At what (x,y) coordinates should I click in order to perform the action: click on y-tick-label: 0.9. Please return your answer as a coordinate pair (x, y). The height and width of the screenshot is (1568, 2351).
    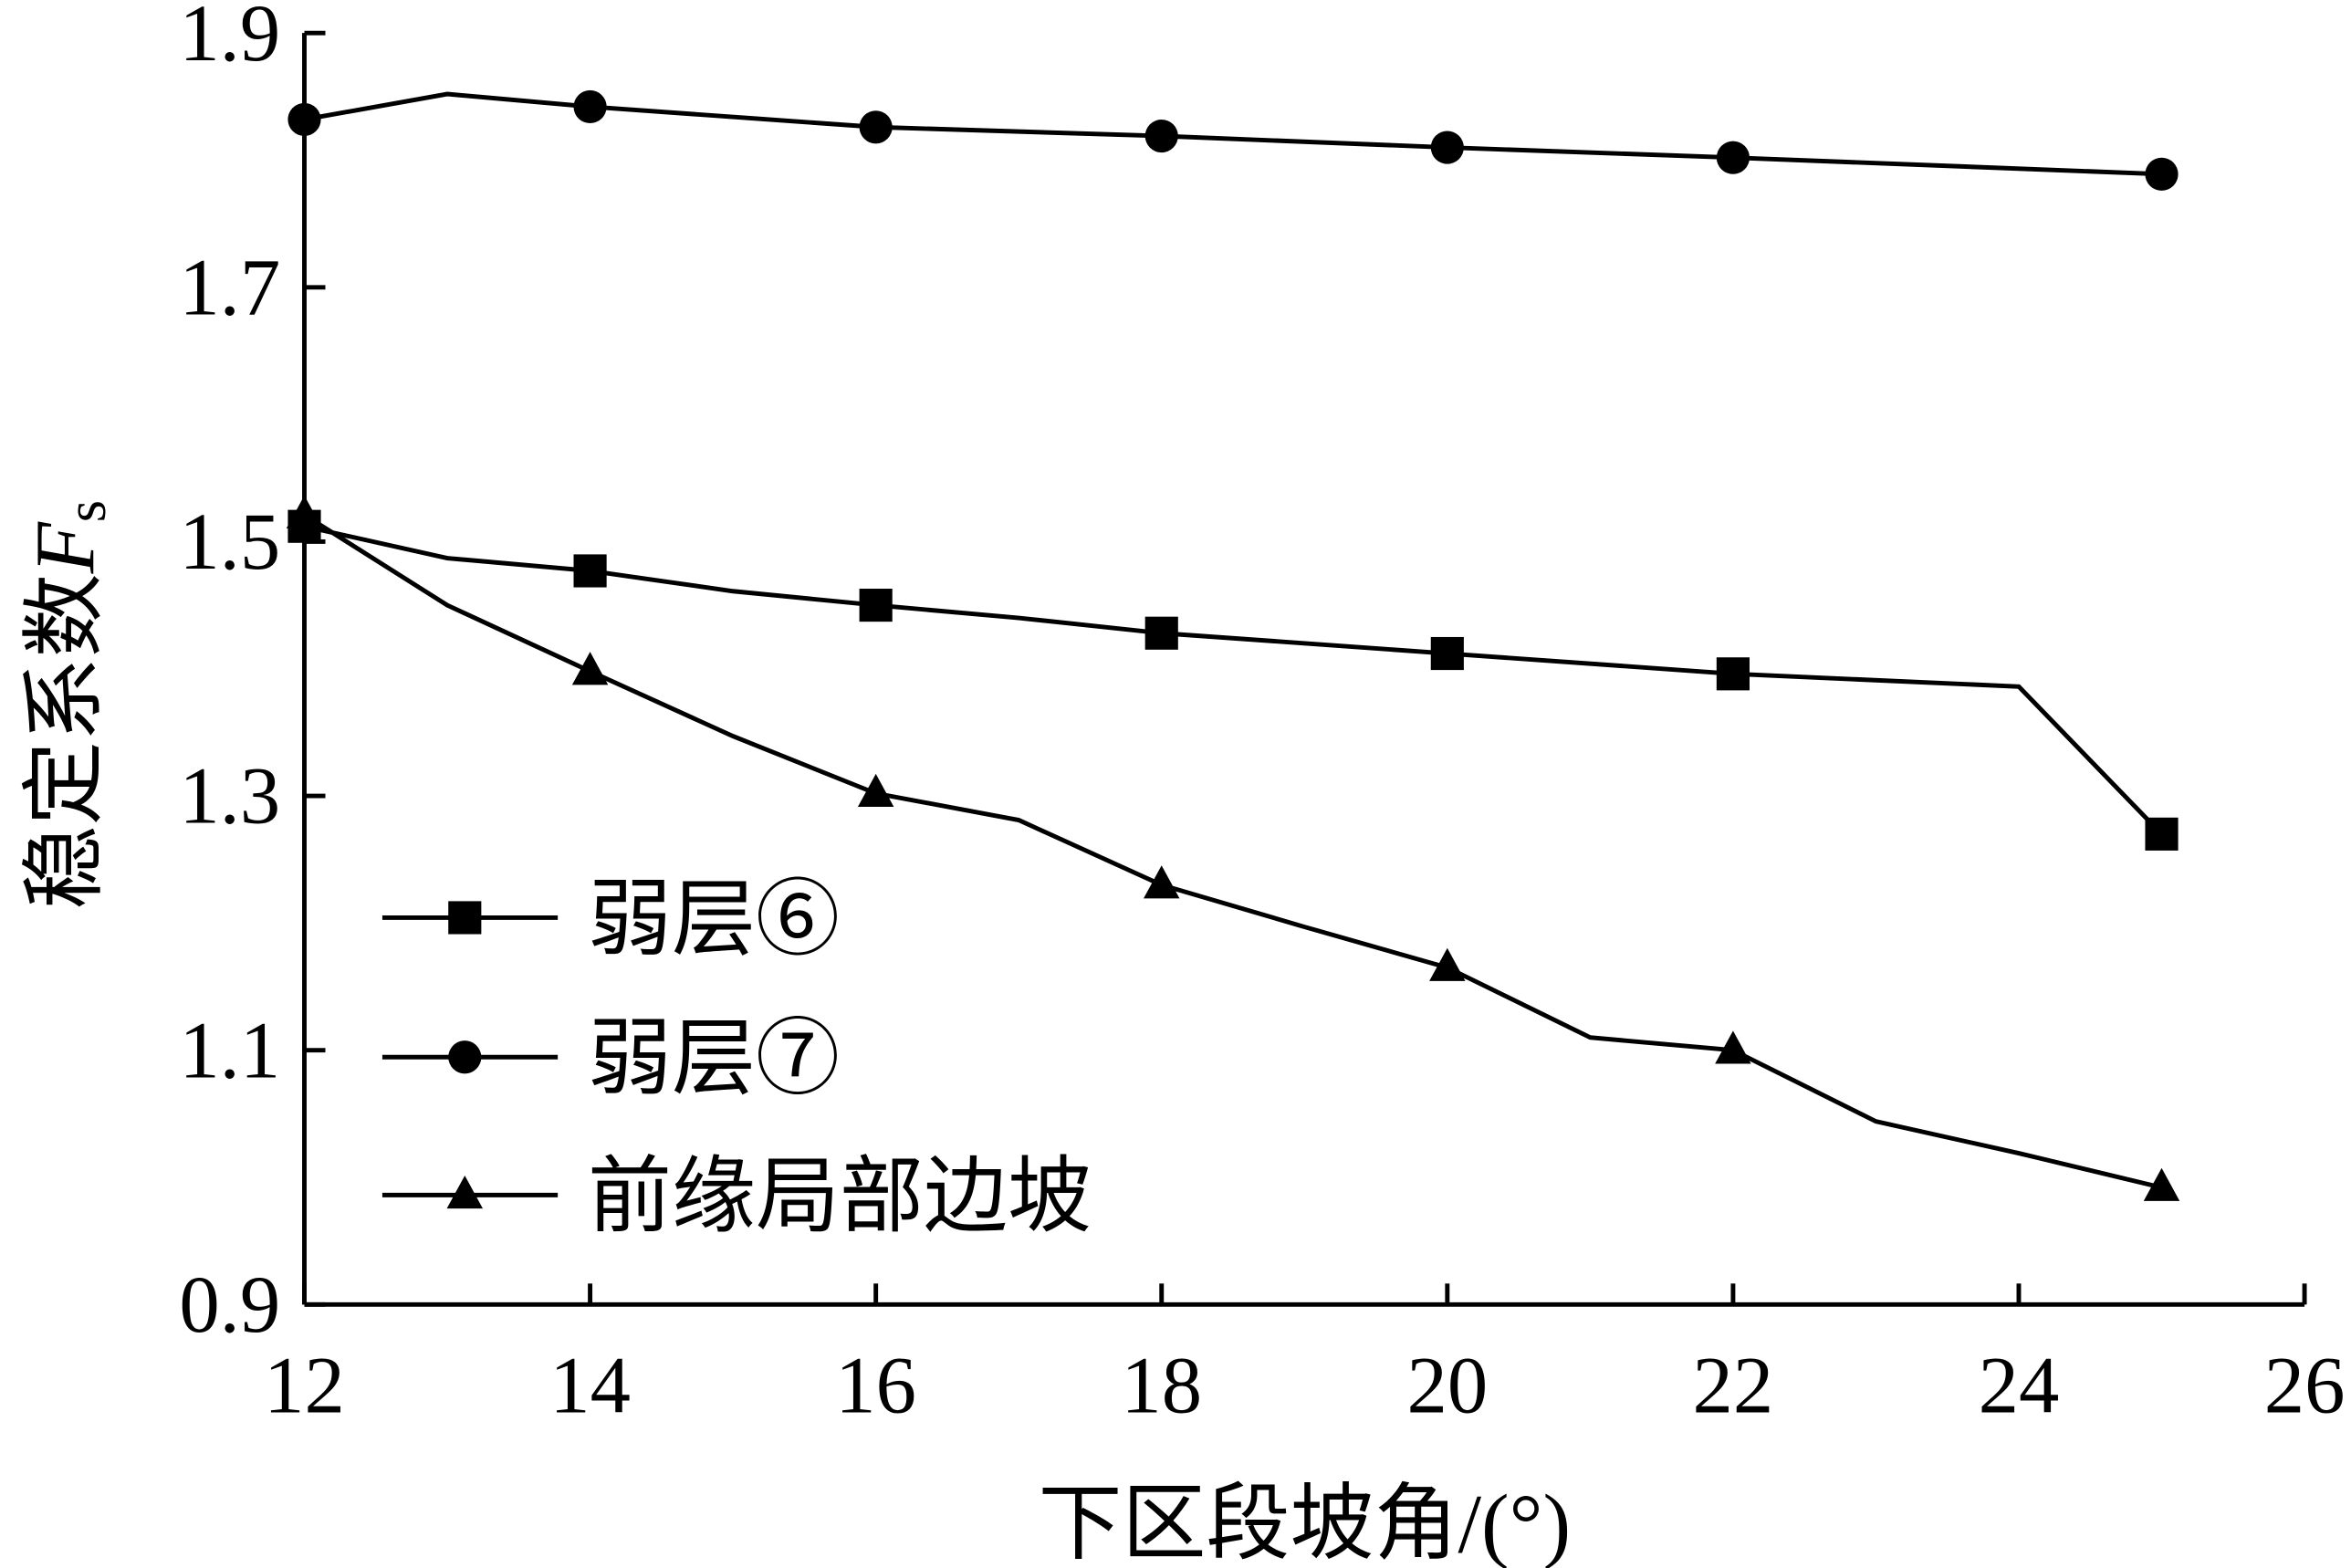
    Looking at the image, I should click on (229, 1305).